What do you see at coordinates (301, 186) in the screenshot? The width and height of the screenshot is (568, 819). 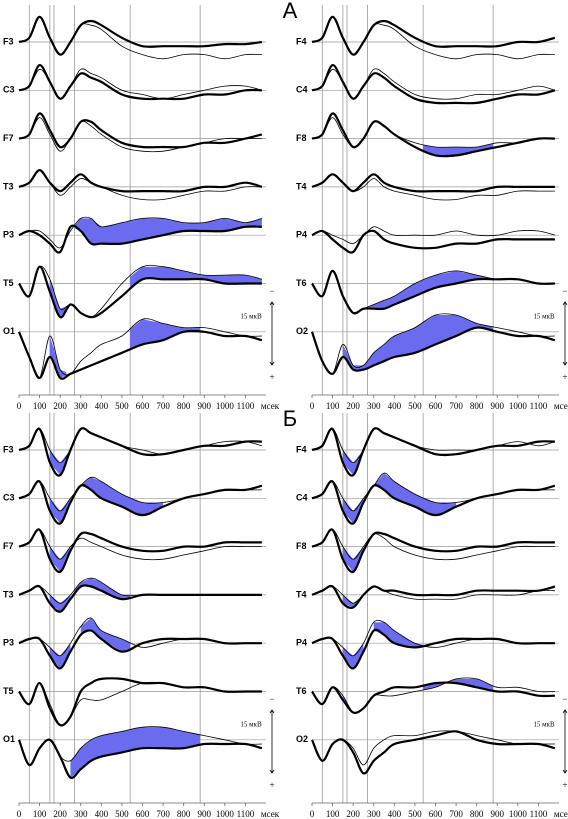 I see `channel-label: T4` at bounding box center [301, 186].